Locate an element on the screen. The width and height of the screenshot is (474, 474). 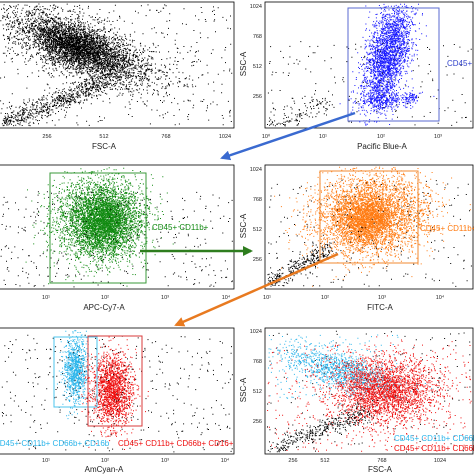
mr-cd11b-core is located at coordinates (374, 223).